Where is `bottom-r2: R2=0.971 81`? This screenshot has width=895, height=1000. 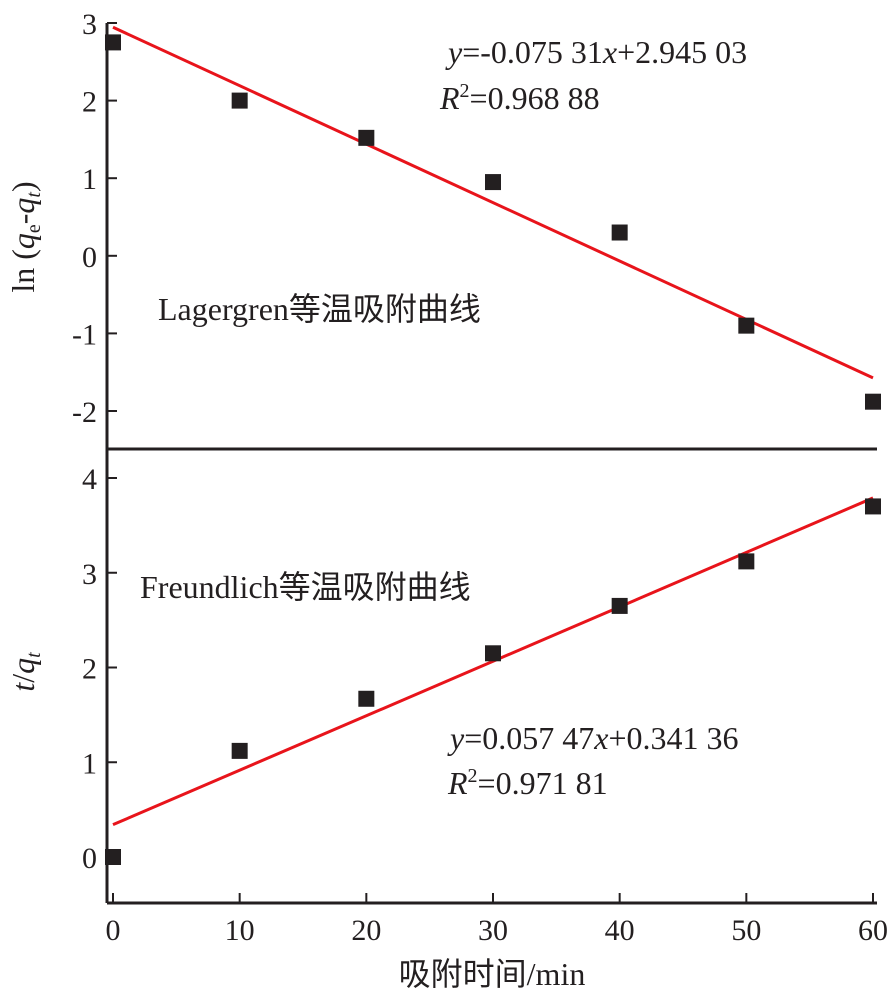 bottom-r2: R2=0.971 81 is located at coordinates (527, 783).